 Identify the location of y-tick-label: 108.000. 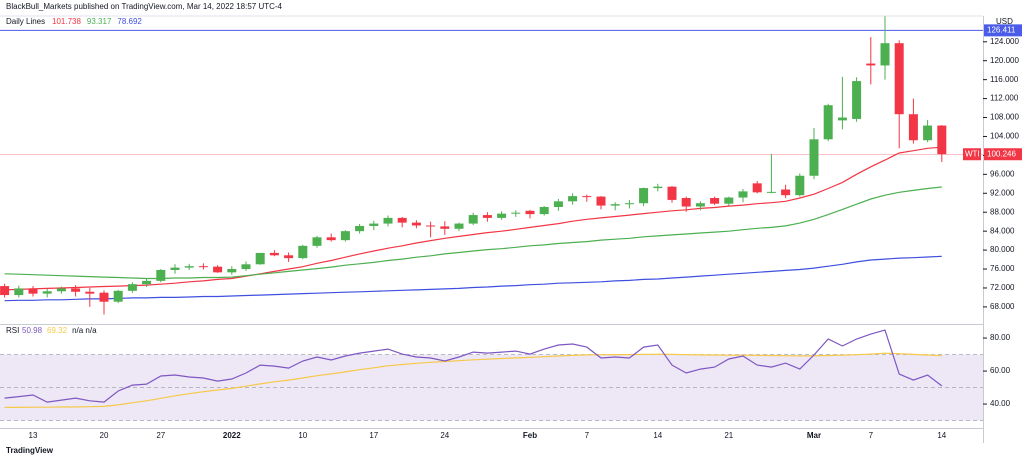
(1004, 117).